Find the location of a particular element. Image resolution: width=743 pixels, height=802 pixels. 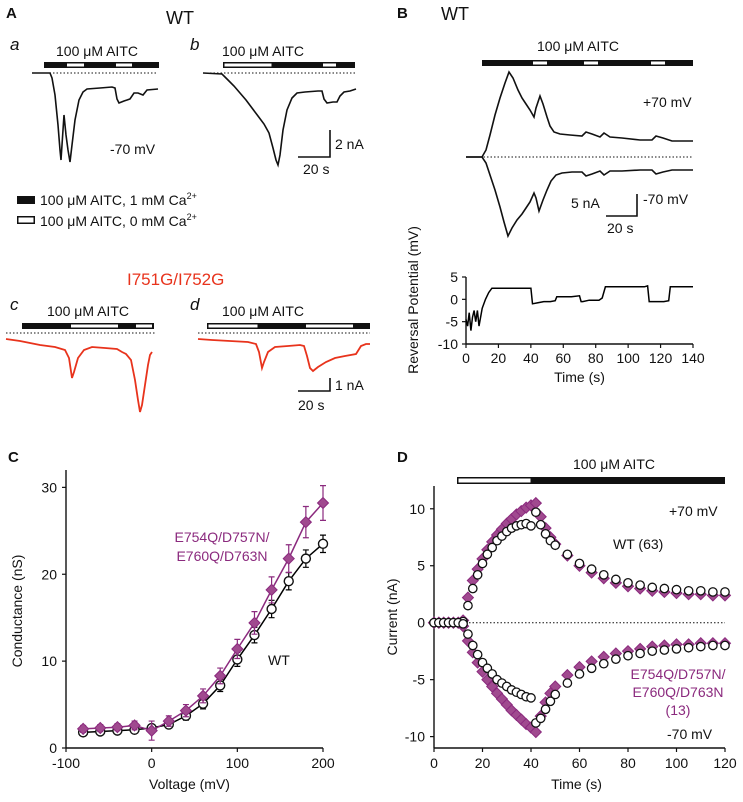

aitc-label-d: 100 μM AITC is located at coordinates (263, 311).